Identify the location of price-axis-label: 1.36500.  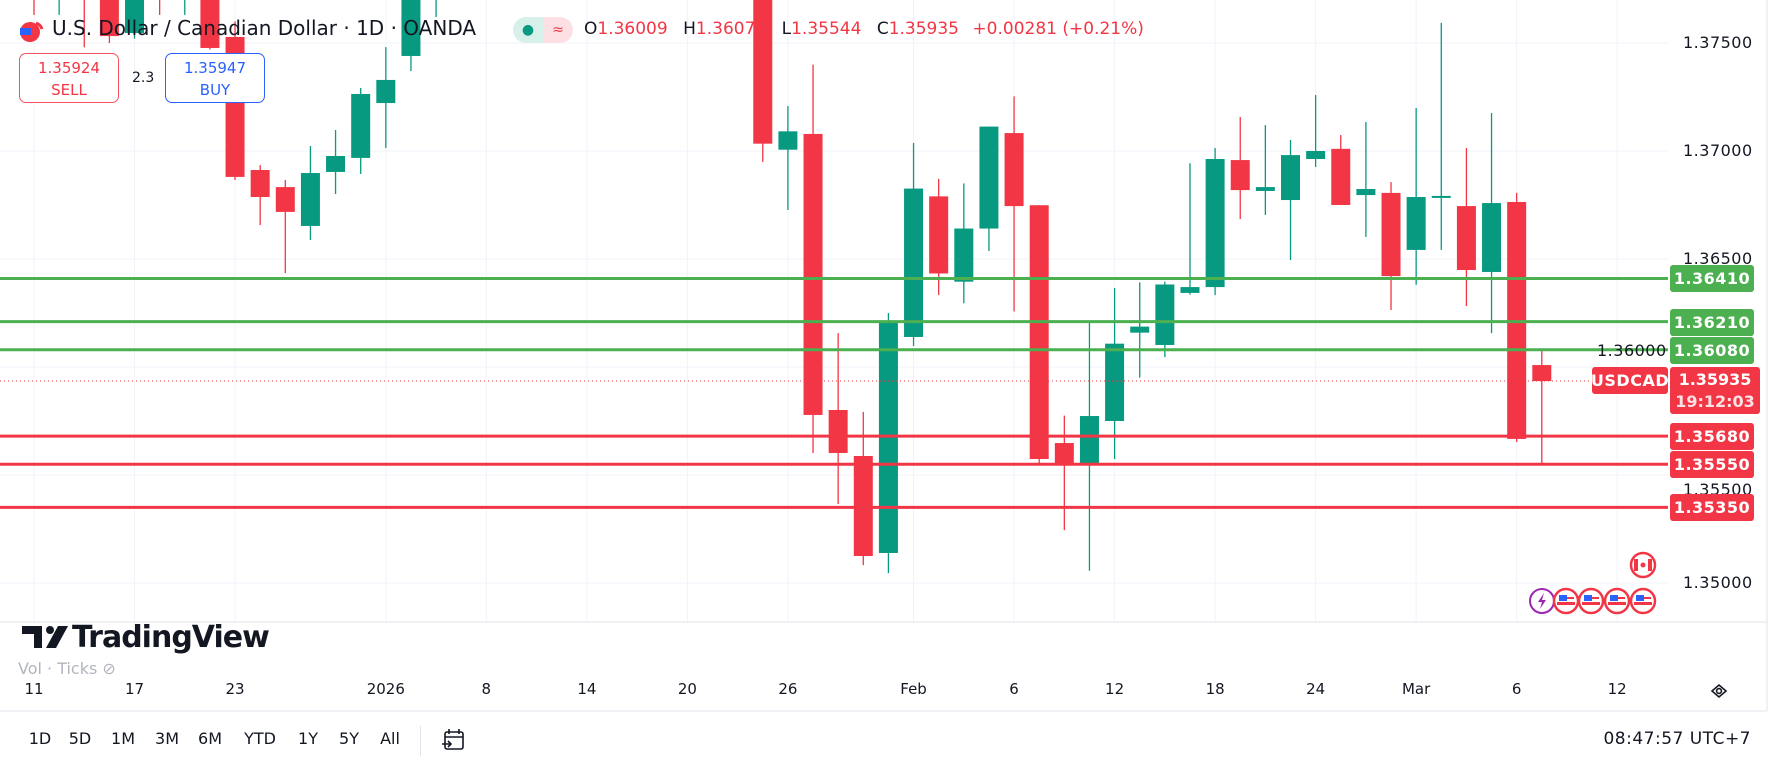
(1718, 258).